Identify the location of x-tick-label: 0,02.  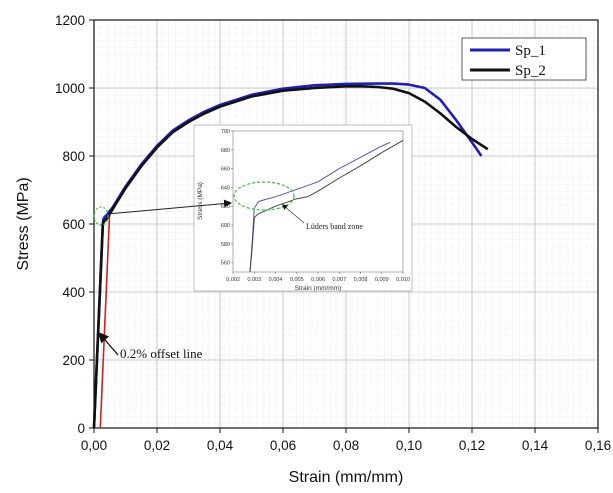
(157, 445).